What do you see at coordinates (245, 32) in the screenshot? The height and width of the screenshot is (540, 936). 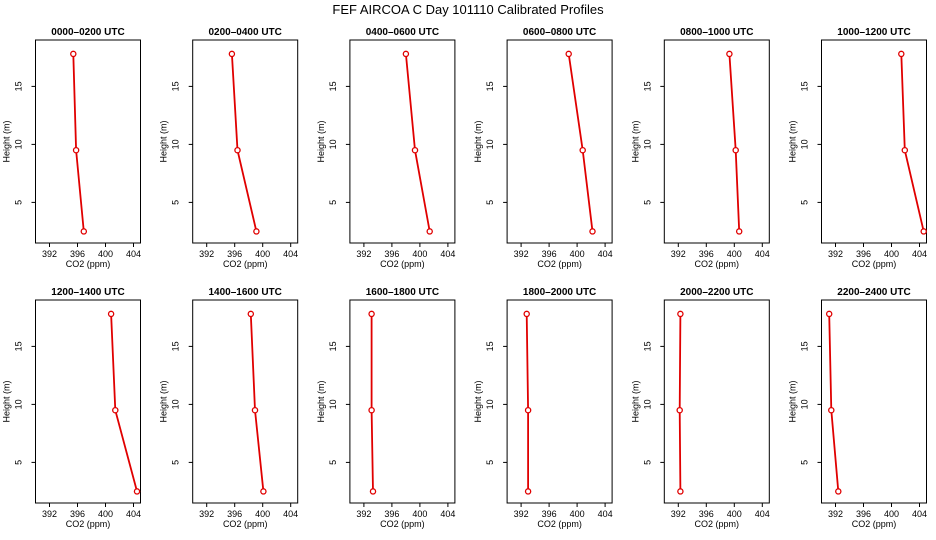 I see `panel-title: 0200–0400 UTC` at bounding box center [245, 32].